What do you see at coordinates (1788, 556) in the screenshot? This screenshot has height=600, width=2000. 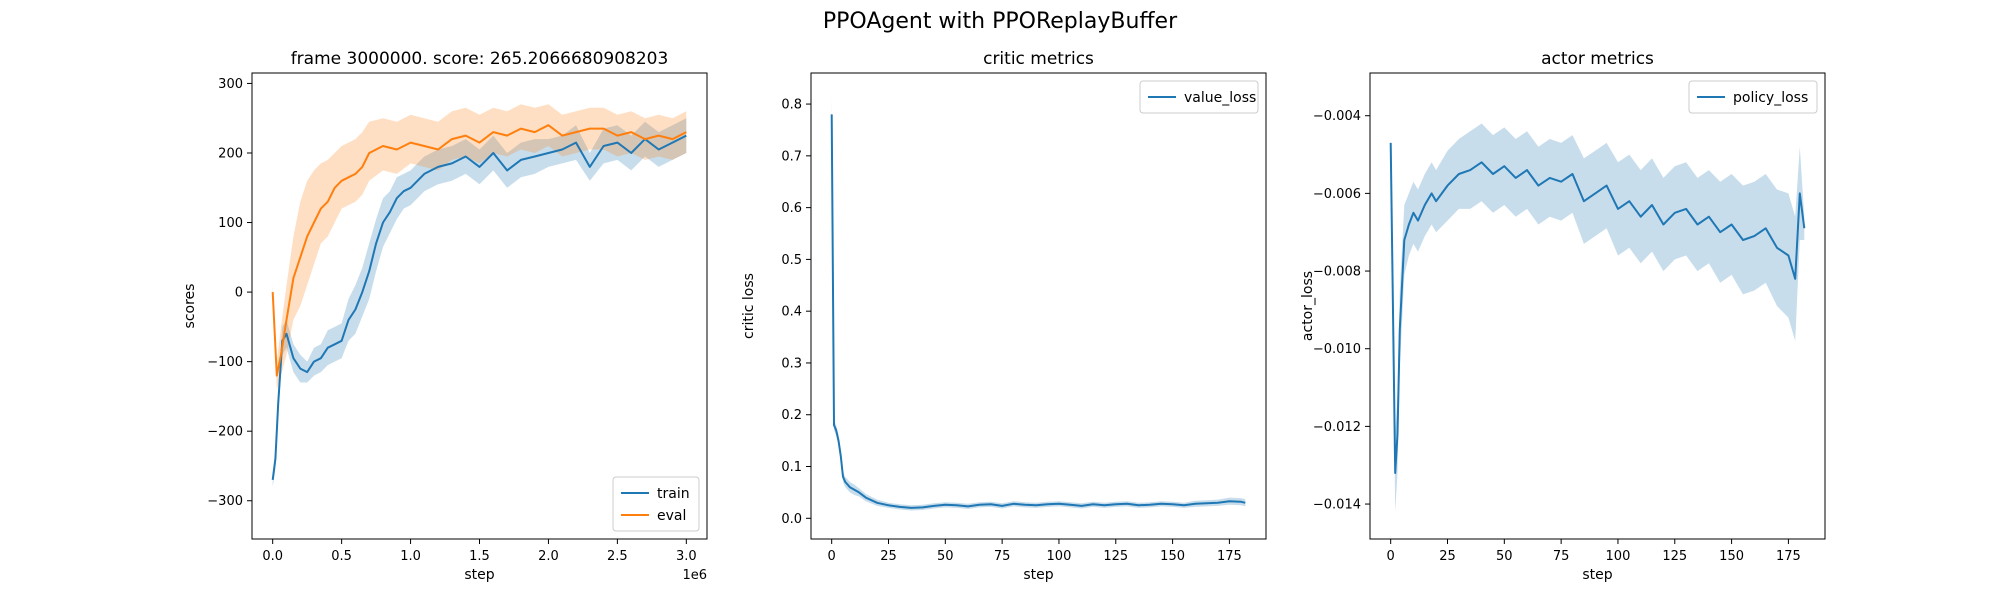 I see `actor-xtick-label: 175` at bounding box center [1788, 556].